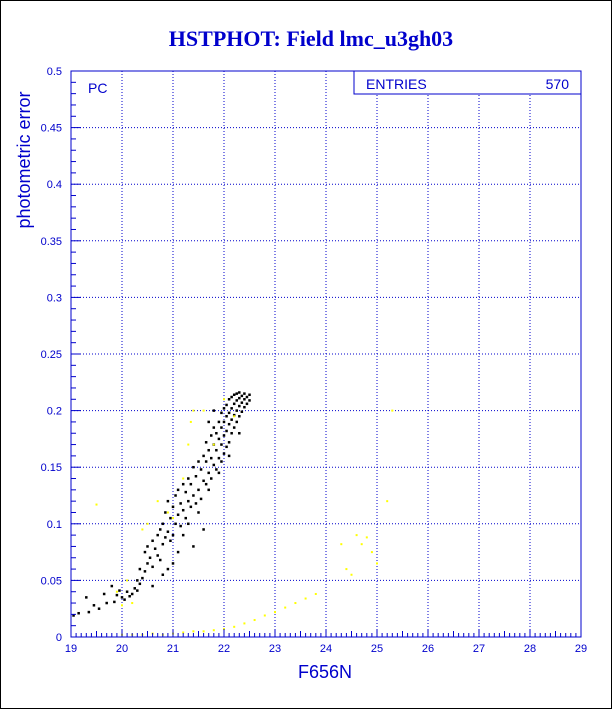 The width and height of the screenshot is (612, 714). What do you see at coordinates (59, 638) in the screenshot?
I see `y-tick-label: 0` at bounding box center [59, 638].